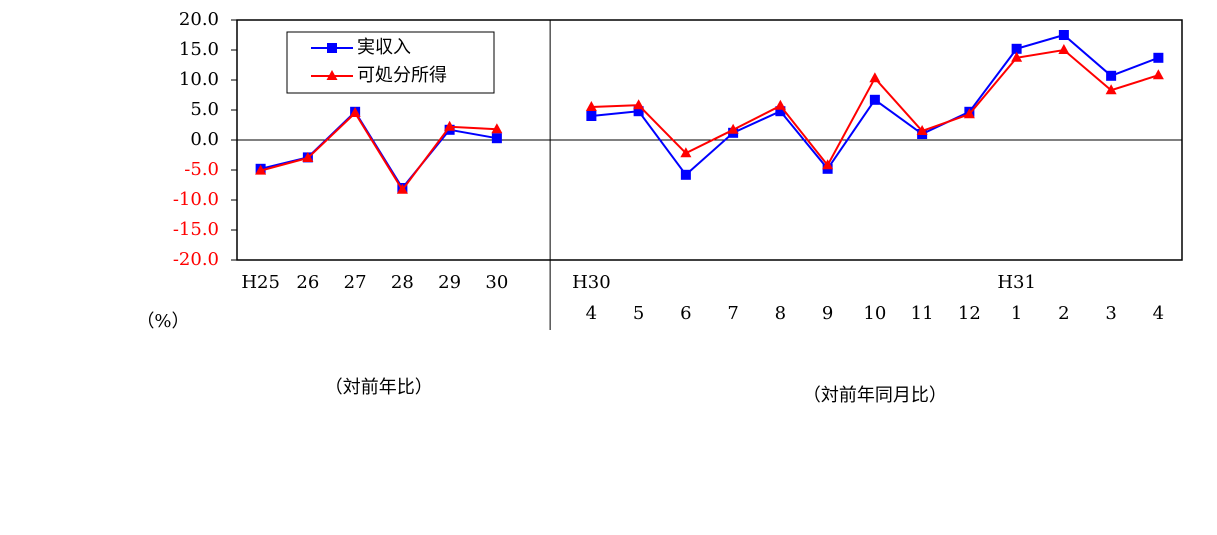 The height and width of the screenshot is (535, 1217). Describe the element at coordinates (199, 49) in the screenshot. I see `y-tick-label: 15.0` at that location.